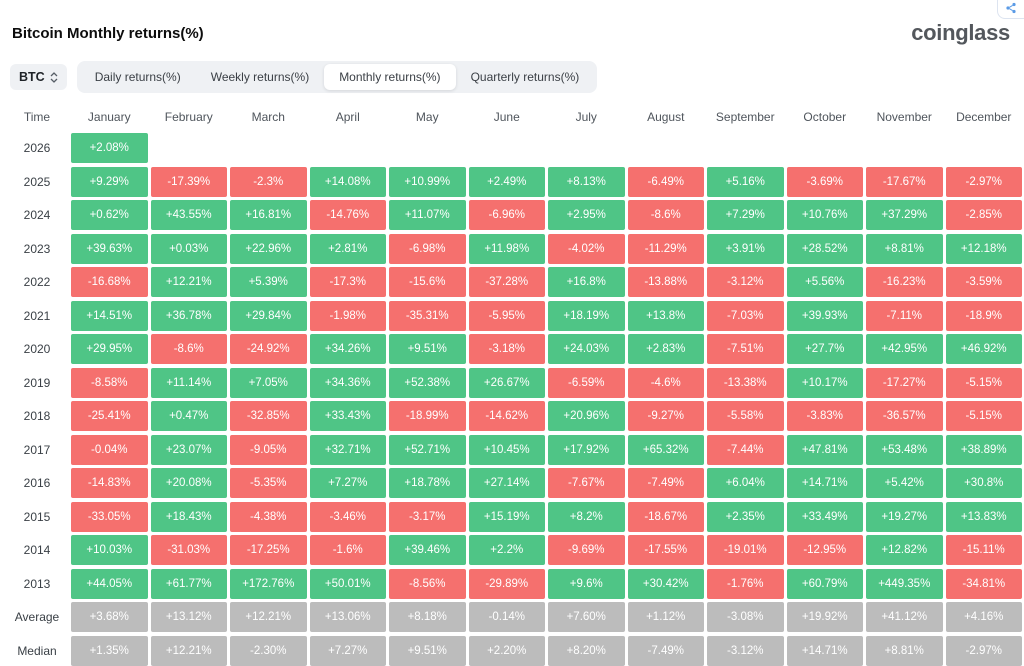 This screenshot has height=666, width=1024. I want to click on month-column-header: March, so click(268, 117).